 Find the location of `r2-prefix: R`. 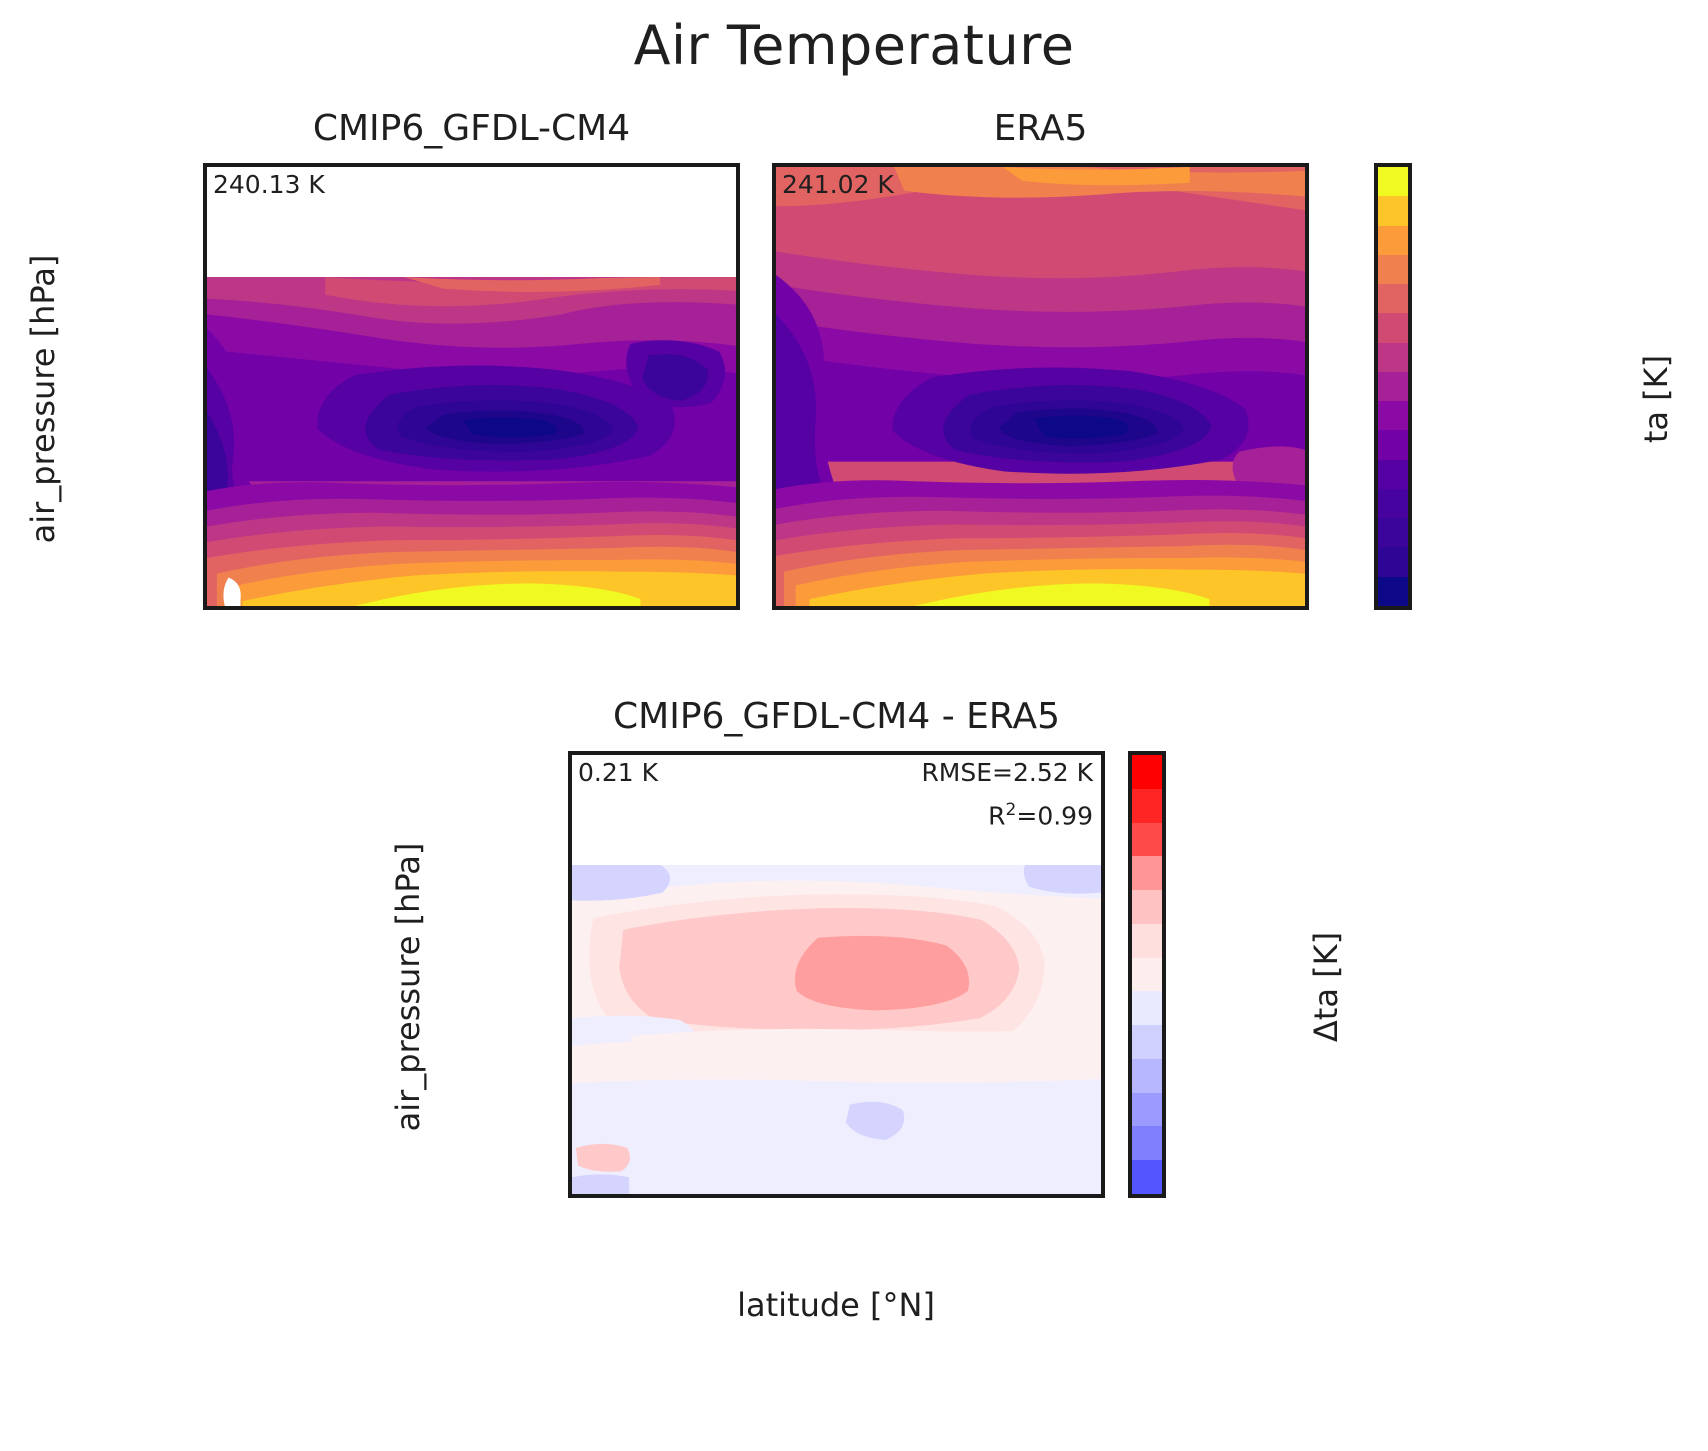

r2-prefix: R is located at coordinates (997, 816).